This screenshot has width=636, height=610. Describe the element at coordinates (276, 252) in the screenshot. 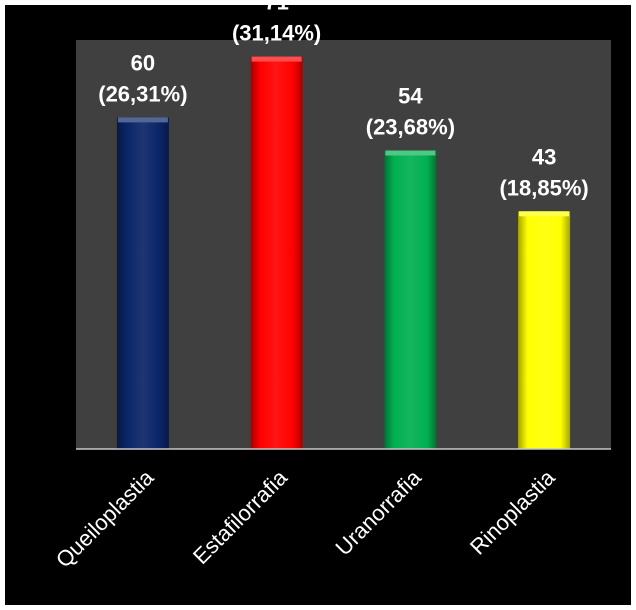

I see `bar-estafilorrafia` at that location.